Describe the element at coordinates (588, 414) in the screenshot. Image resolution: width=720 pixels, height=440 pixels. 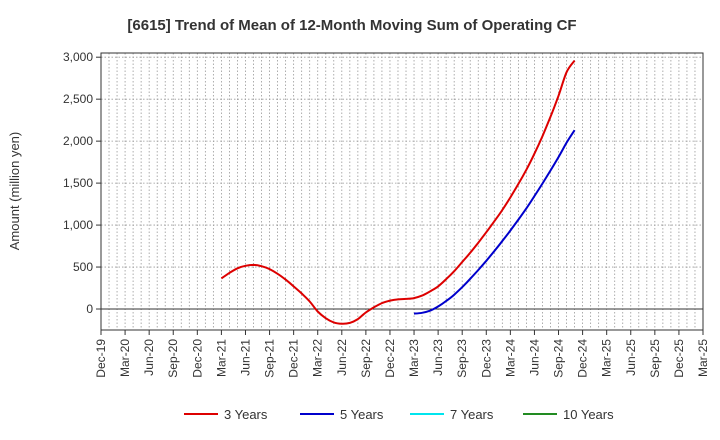
I see `legend-label-10-years: 10 Years` at that location.